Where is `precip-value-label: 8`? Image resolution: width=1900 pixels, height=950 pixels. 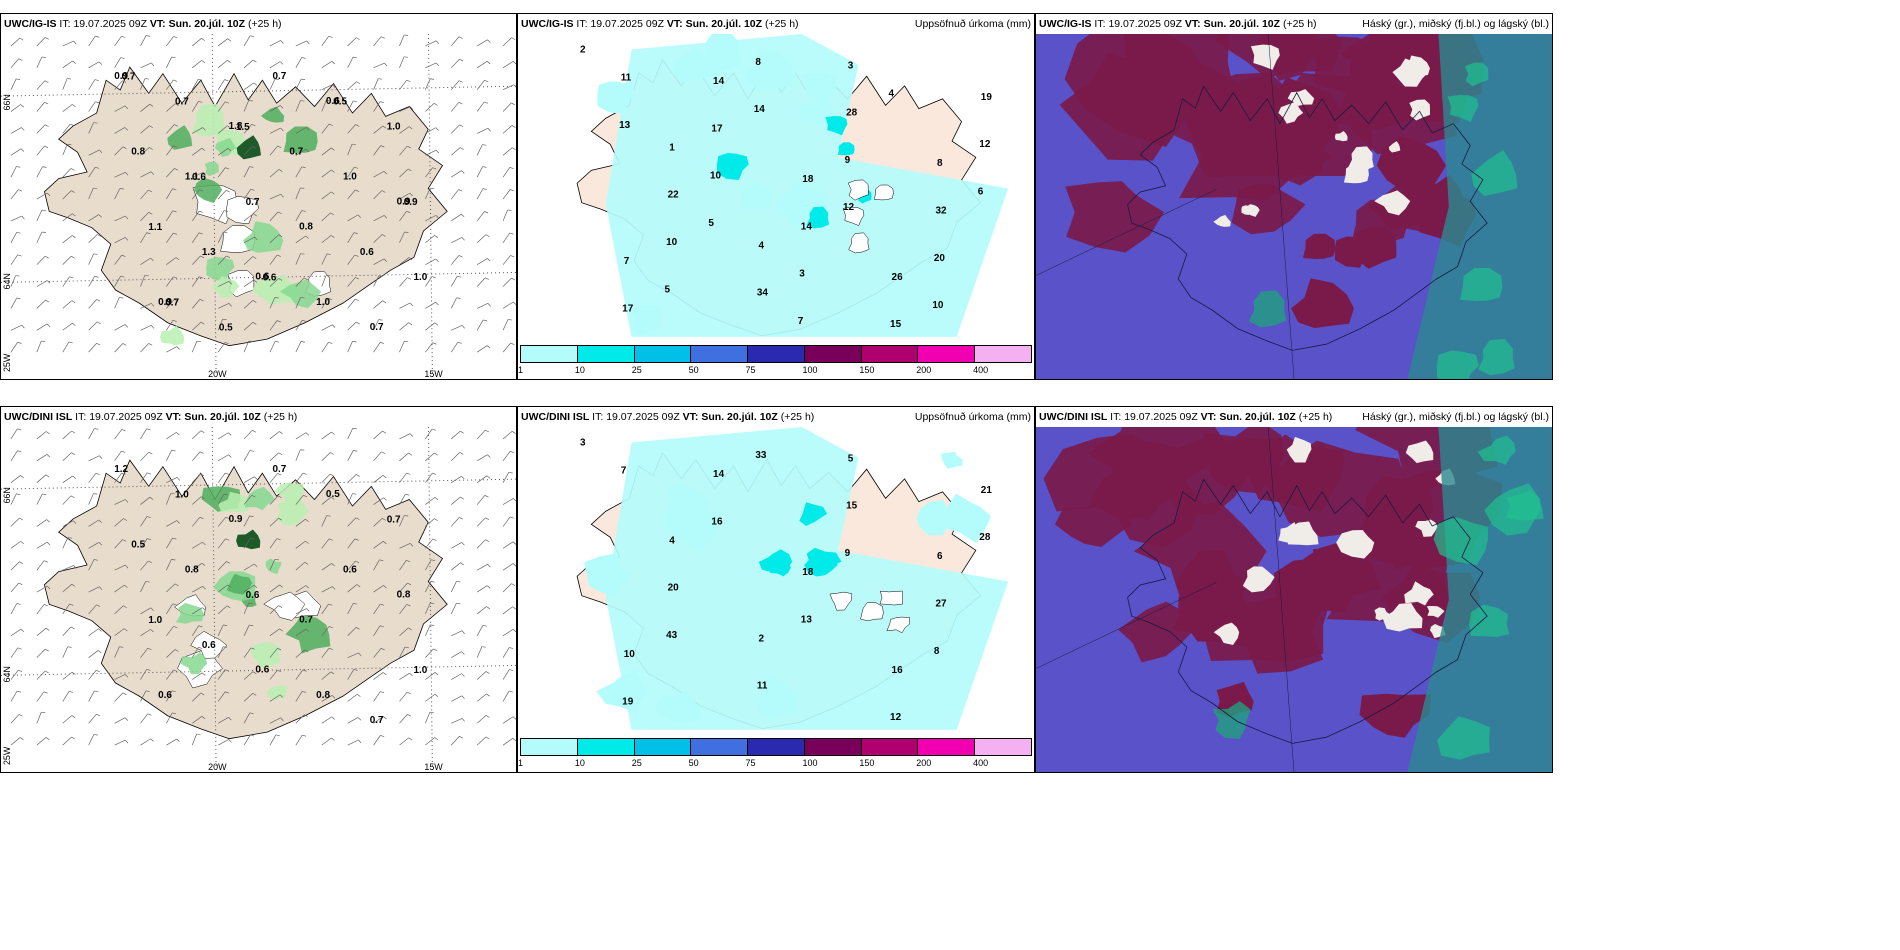
precip-value-label: 8 is located at coordinates (937, 651).